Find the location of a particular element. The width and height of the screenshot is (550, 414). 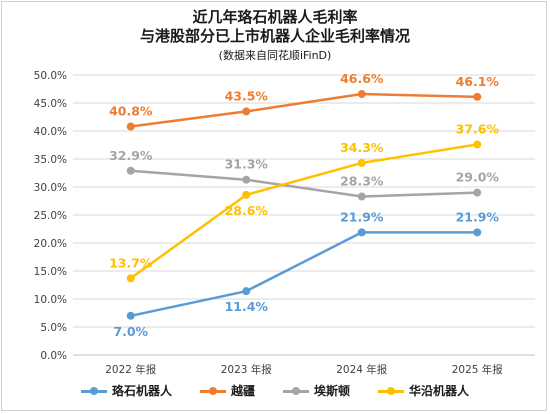

y-tick-label: 0.0% is located at coordinates (53, 356).